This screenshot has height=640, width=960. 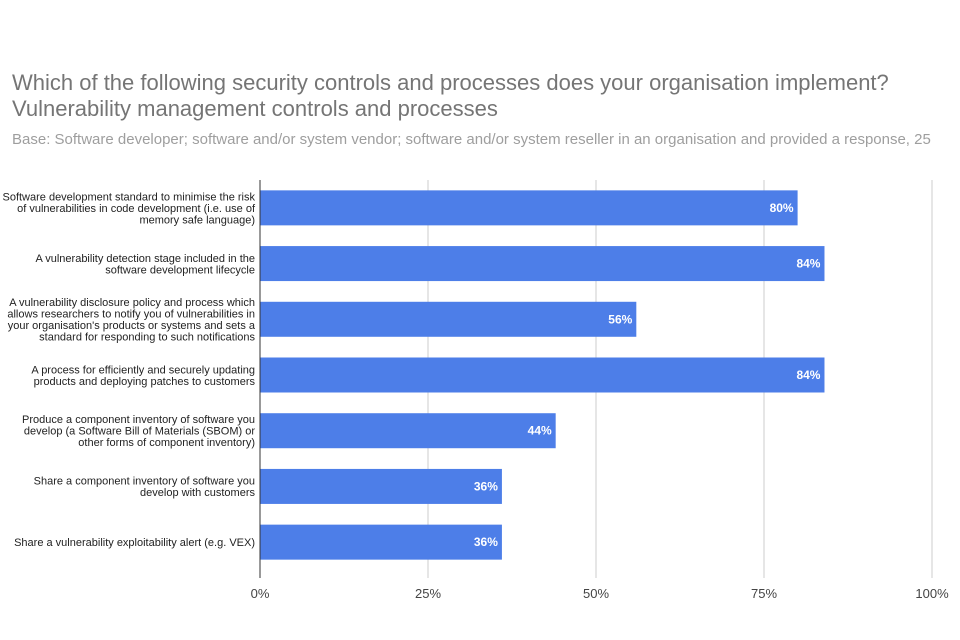 I want to click on x-tick-label: 50%, so click(x=596, y=593).